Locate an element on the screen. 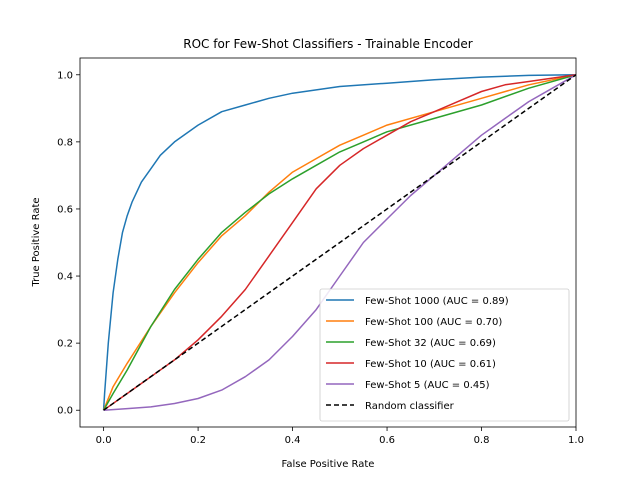 The width and height of the screenshot is (640, 480). y-axis-title: True Positive Rate is located at coordinates (36, 242).